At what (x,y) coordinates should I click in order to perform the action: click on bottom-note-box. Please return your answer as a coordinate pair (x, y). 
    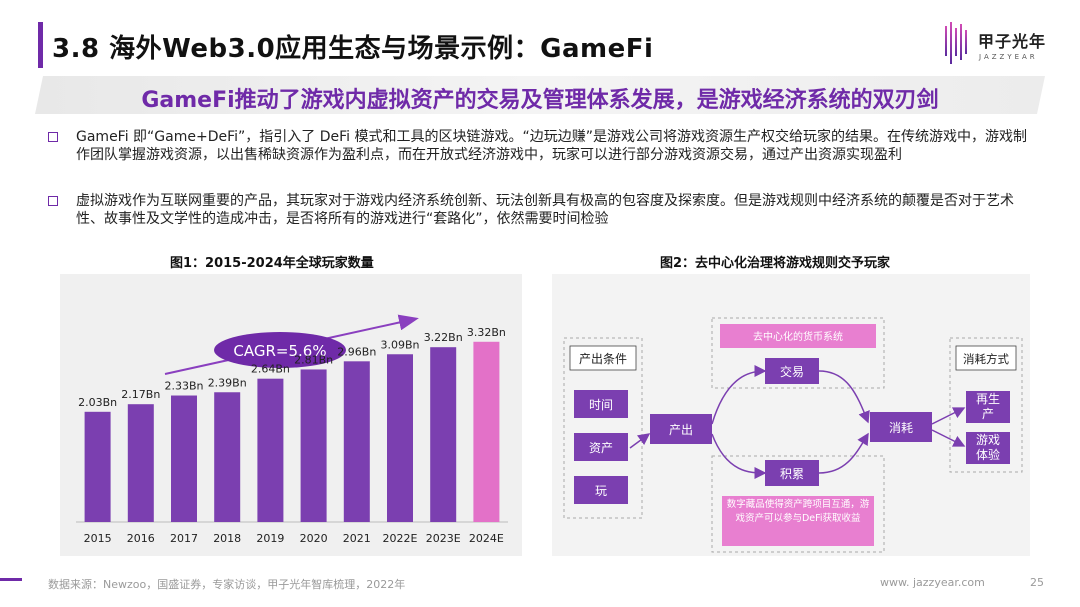
    Looking at the image, I should click on (798, 521).